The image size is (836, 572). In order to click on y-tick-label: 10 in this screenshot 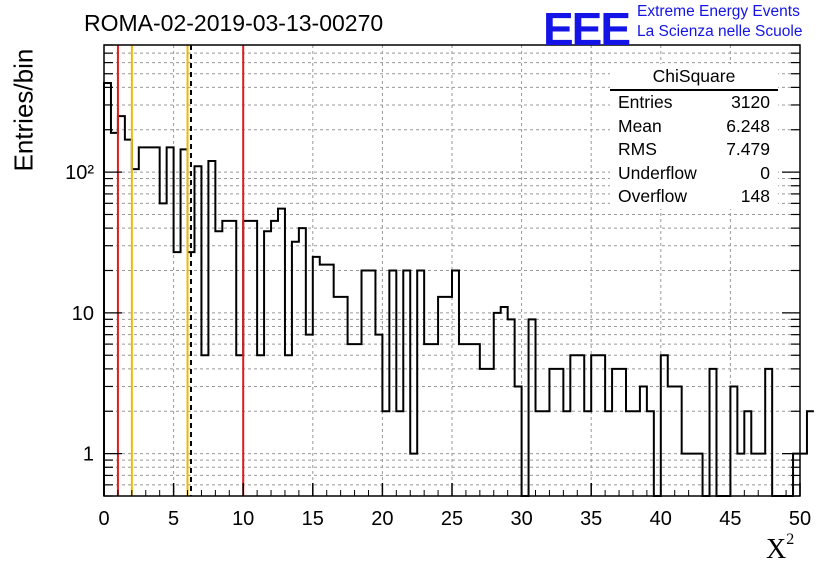, I will do `click(83, 314)`.